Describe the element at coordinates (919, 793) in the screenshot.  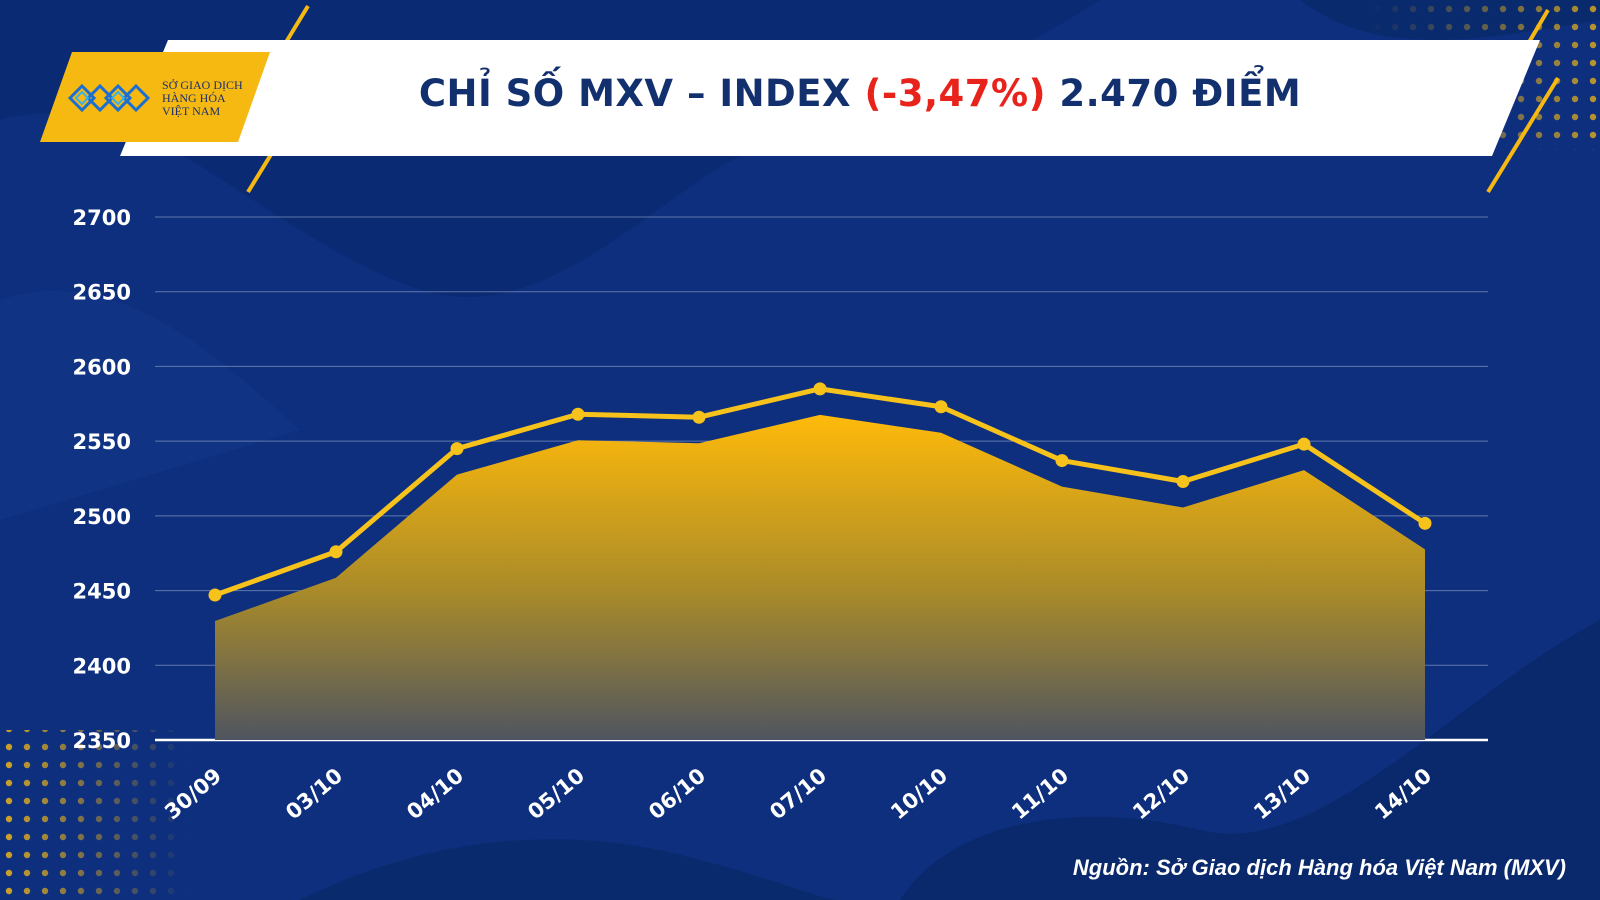
I see `x-tick-label: 10/10` at that location.